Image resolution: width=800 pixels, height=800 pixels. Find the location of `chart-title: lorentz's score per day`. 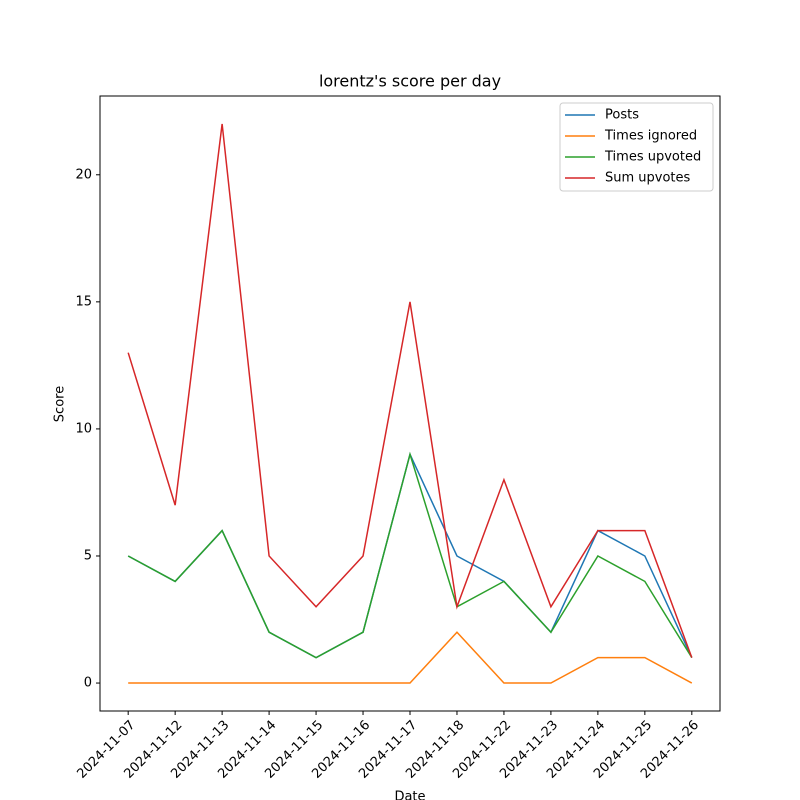

chart-title: lorentz's score per day is located at coordinates (410, 81).